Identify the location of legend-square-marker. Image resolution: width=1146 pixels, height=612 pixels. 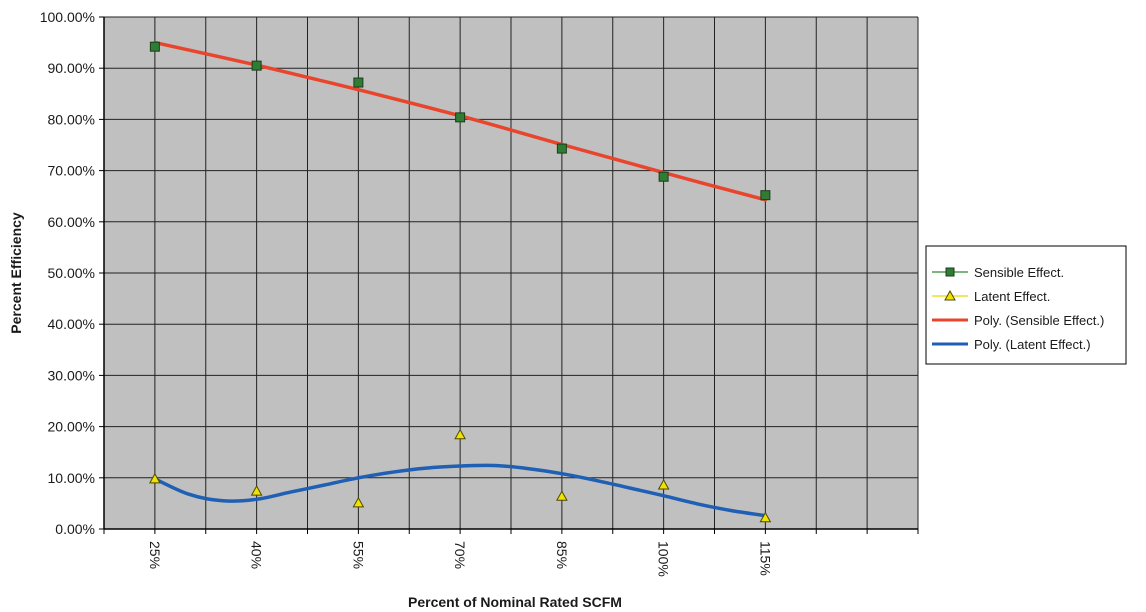
(950, 272).